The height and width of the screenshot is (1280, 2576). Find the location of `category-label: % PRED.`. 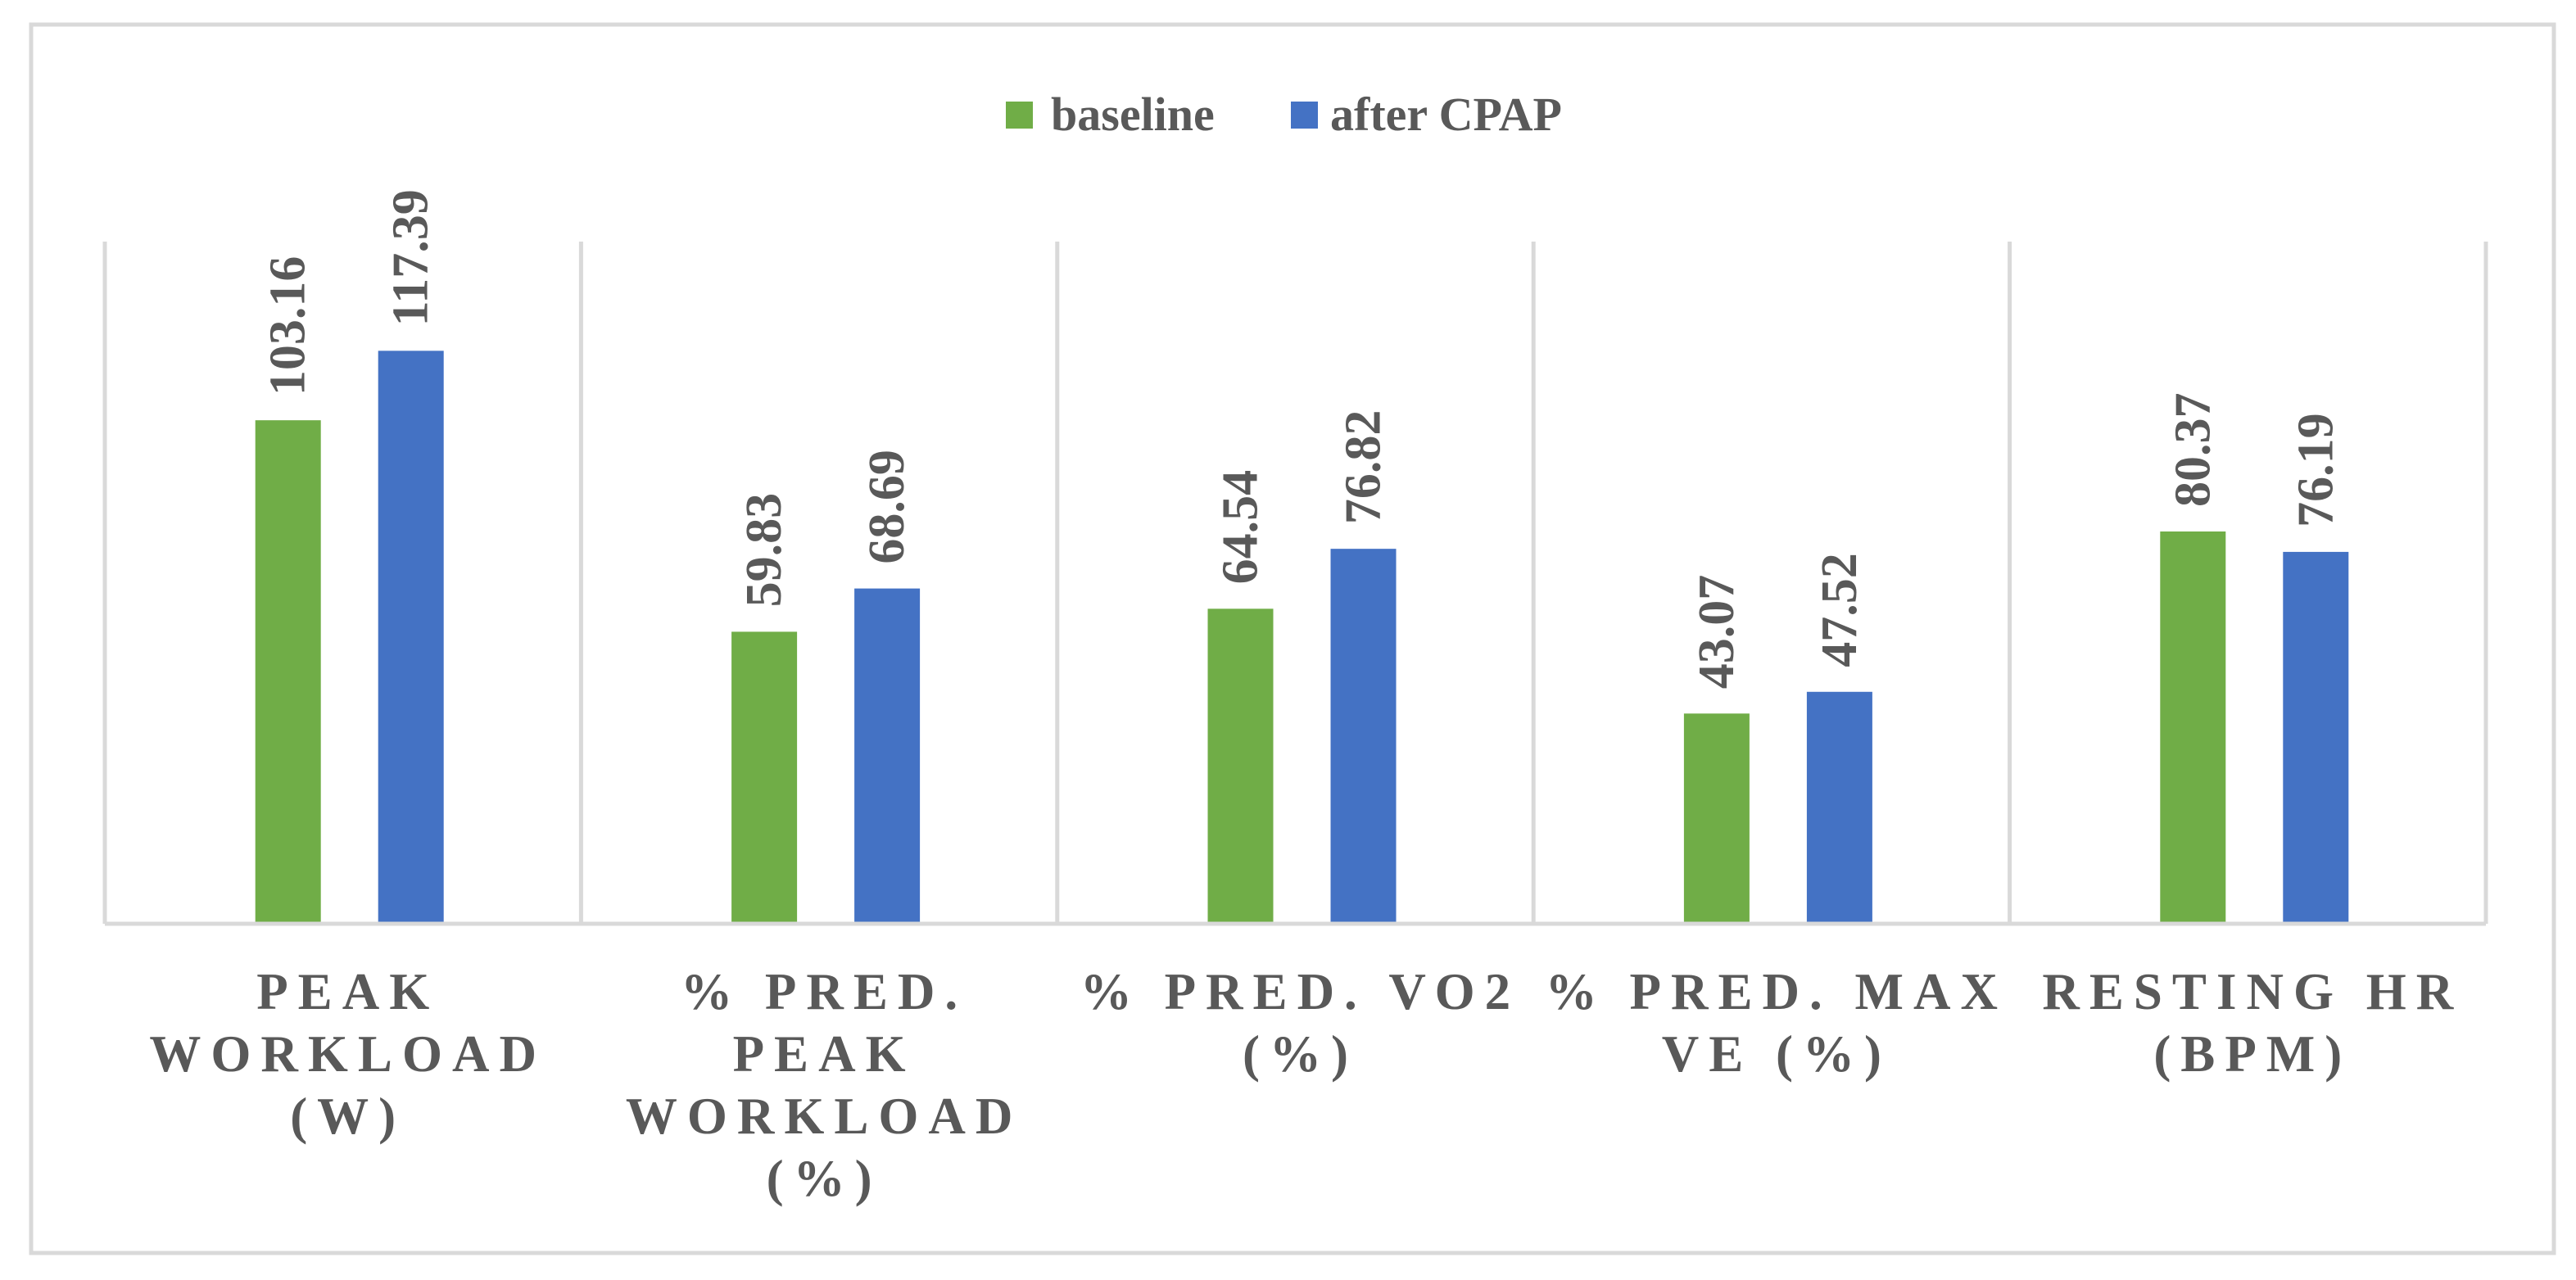

category-label: % PRED. is located at coordinates (824, 991).